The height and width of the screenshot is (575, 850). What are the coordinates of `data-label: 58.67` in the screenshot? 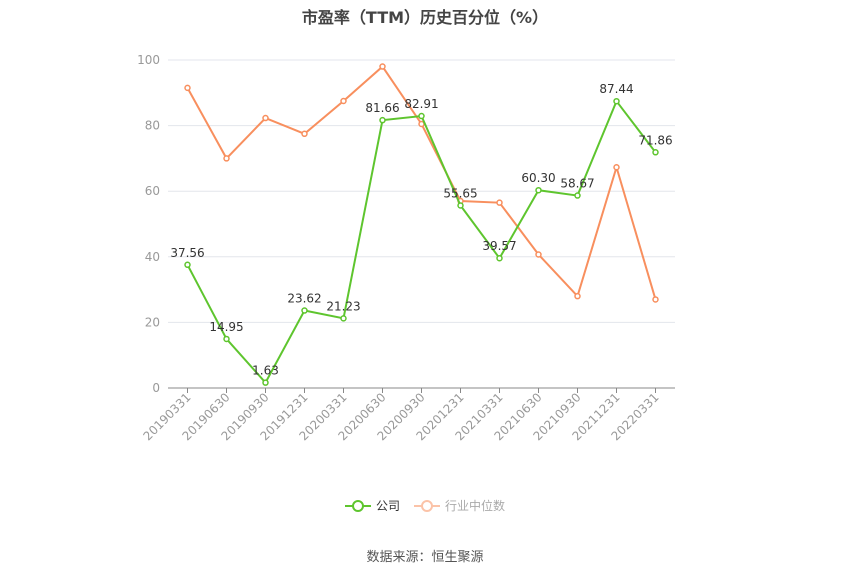 It's located at (577, 184).